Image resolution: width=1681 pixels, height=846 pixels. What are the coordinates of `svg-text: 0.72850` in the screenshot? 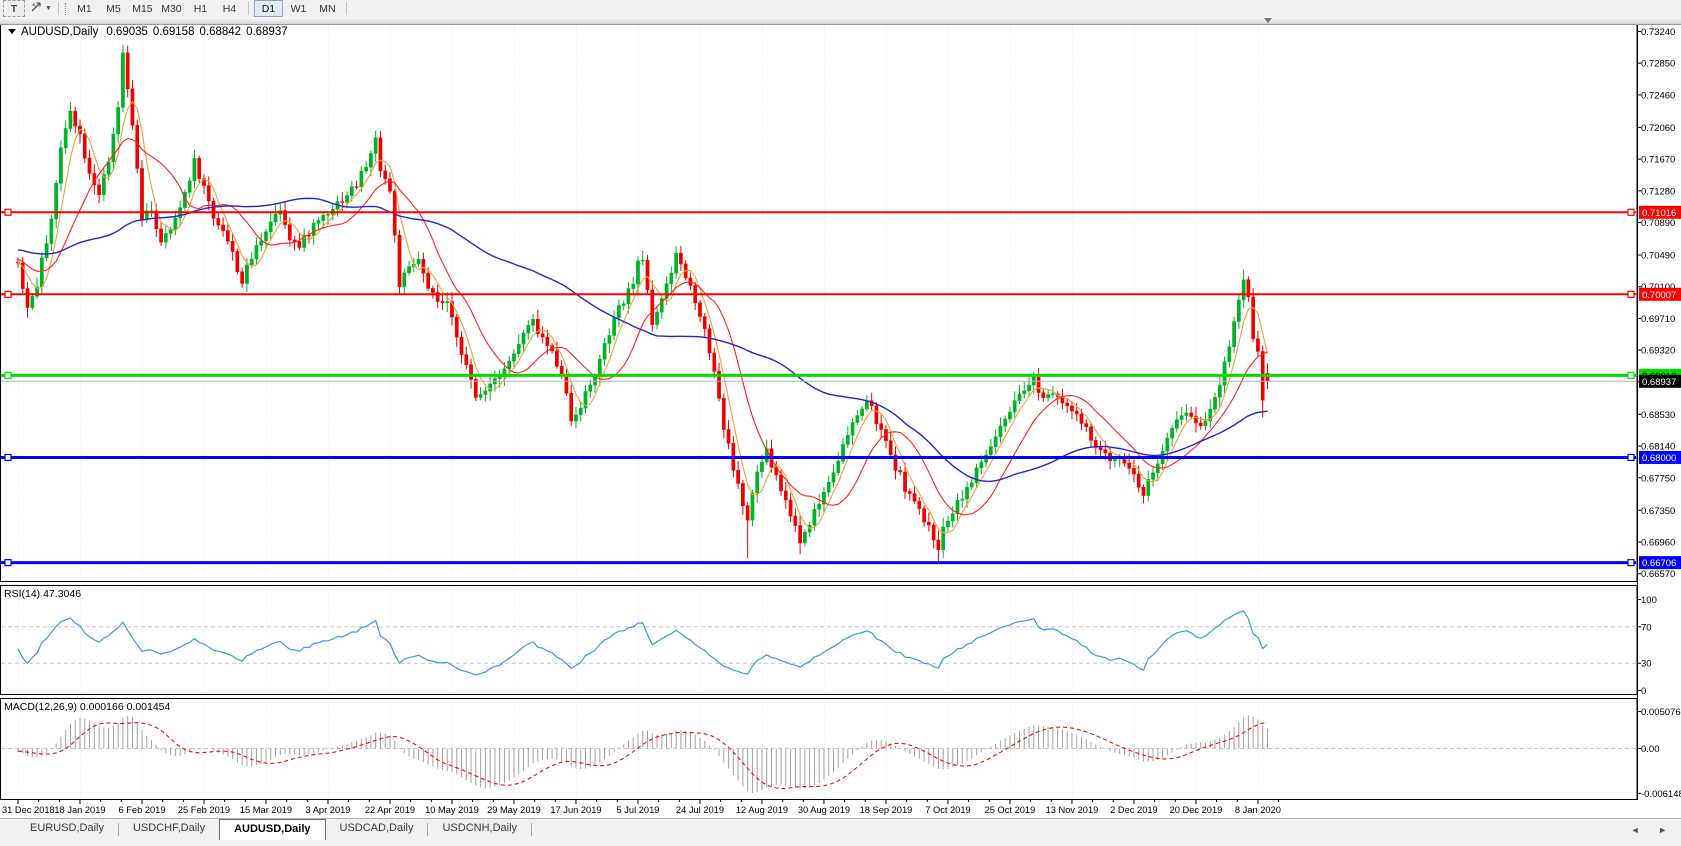 It's located at (1658, 64).